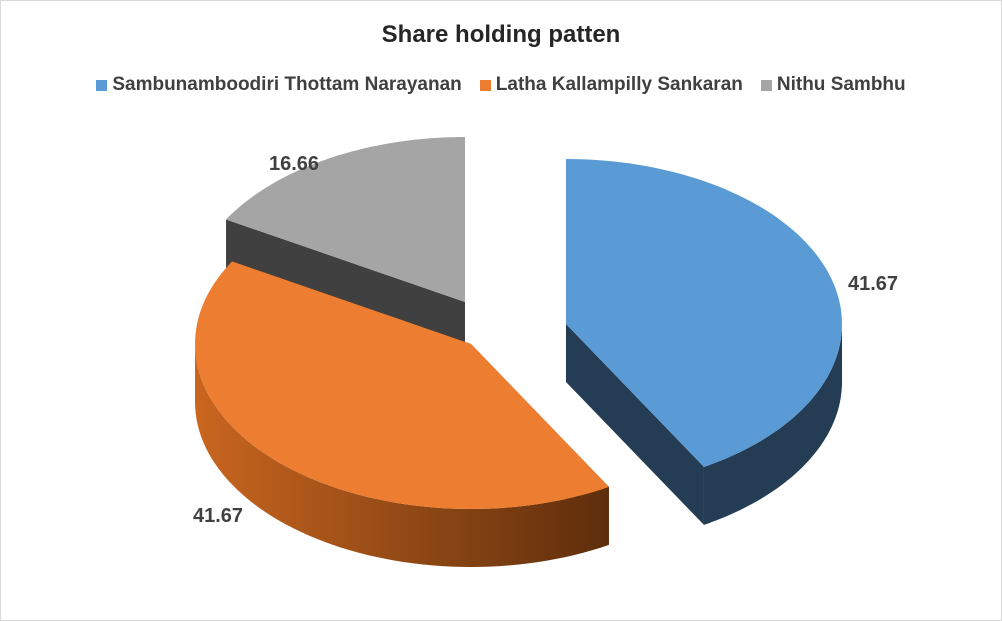  Describe the element at coordinates (766, 85) in the screenshot. I see `legend-swatch-sambhu` at that location.